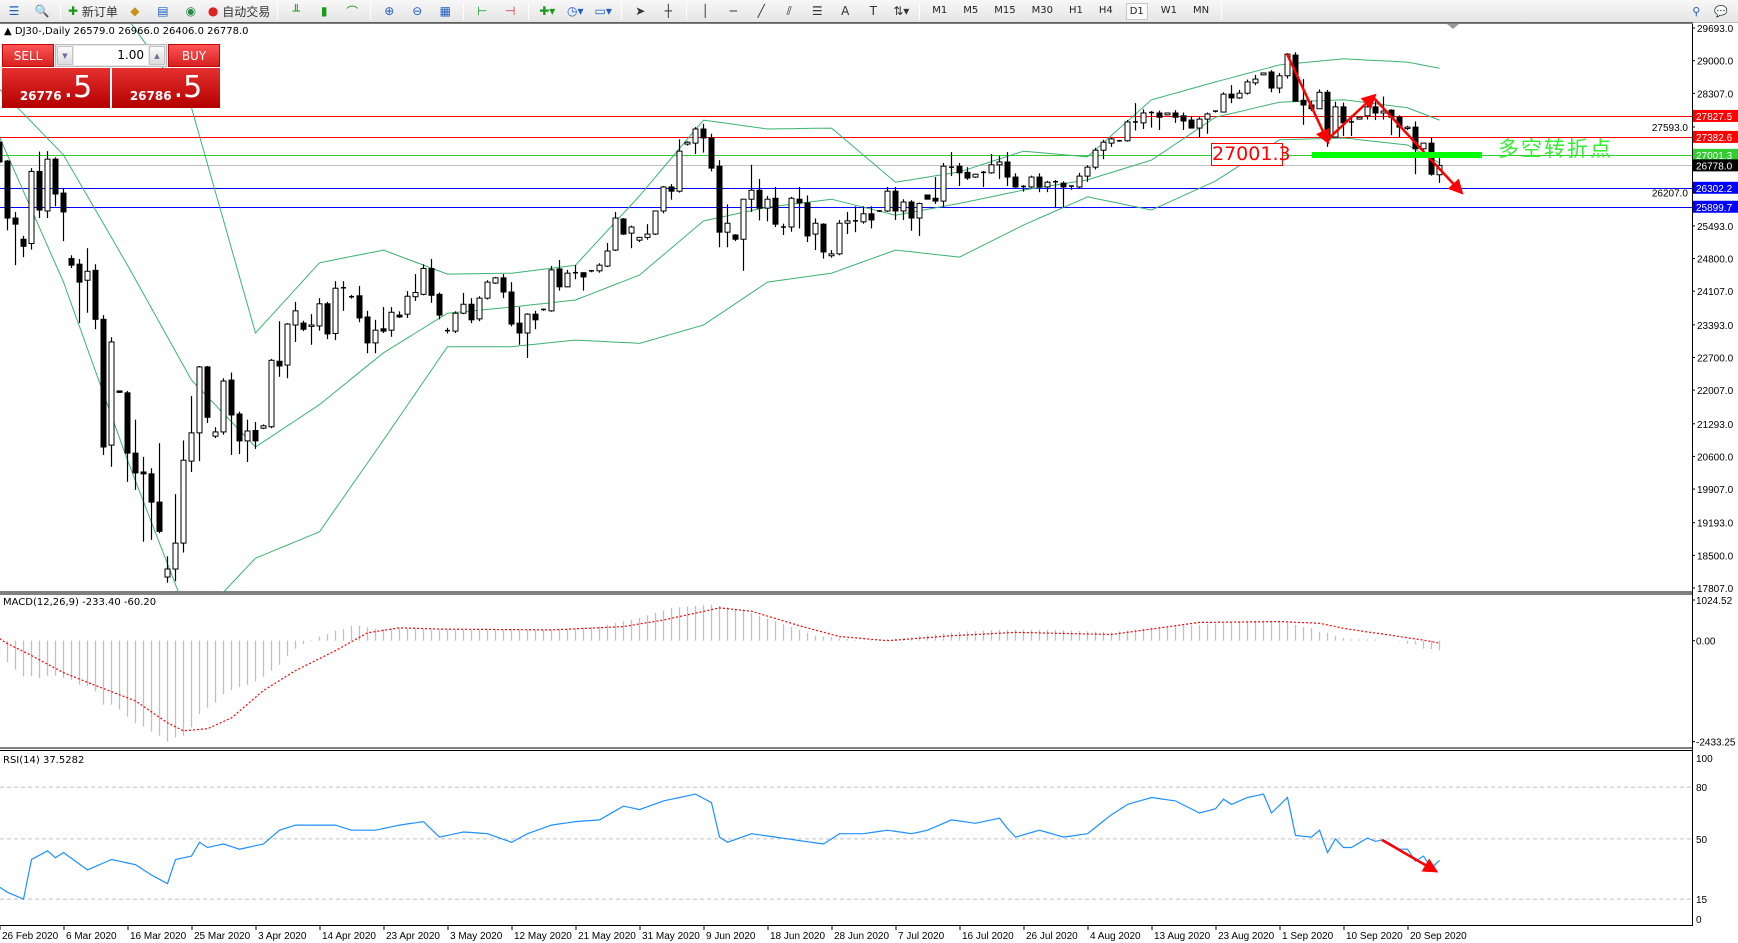 The height and width of the screenshot is (943, 1738). What do you see at coordinates (324, 11) in the screenshot?
I see `candlestick-icon: ▮` at bounding box center [324, 11].